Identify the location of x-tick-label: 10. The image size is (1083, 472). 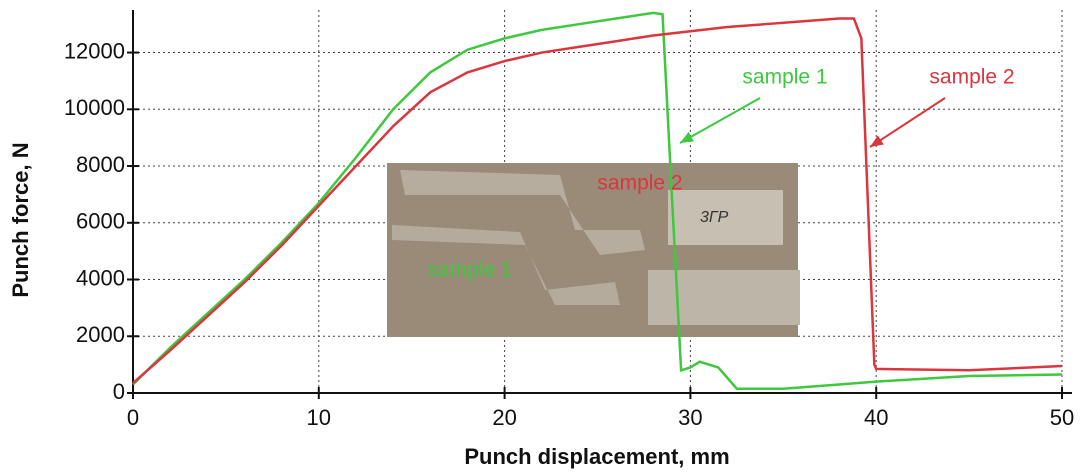
(319, 417).